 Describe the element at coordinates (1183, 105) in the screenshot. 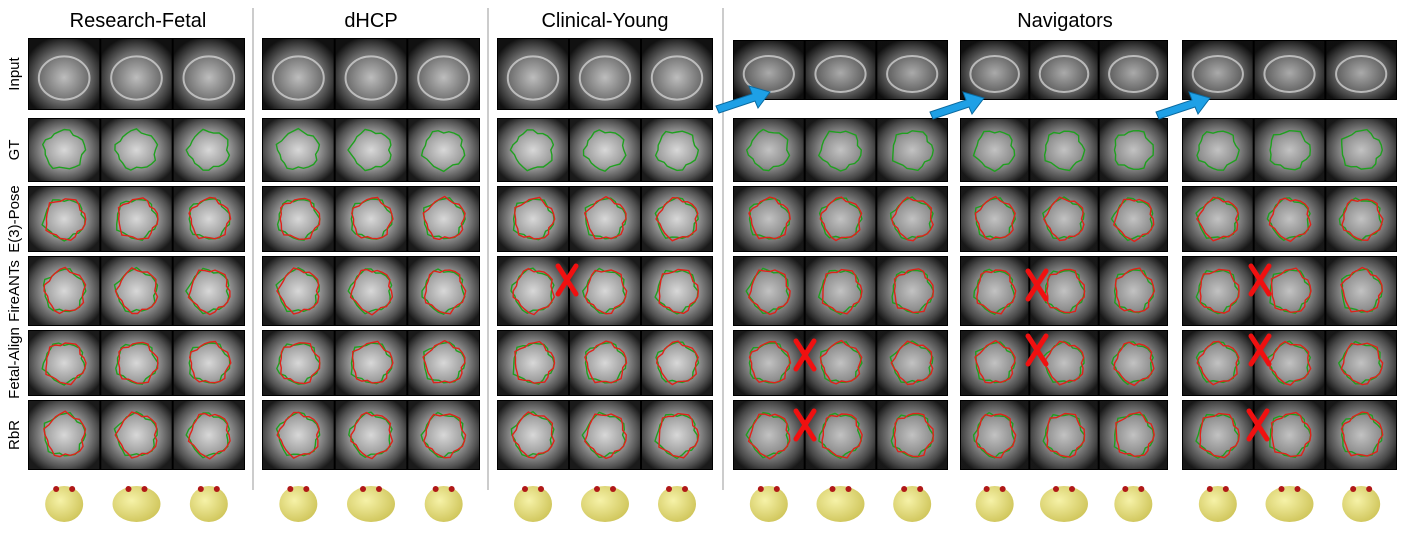

I see `arrow` at that location.